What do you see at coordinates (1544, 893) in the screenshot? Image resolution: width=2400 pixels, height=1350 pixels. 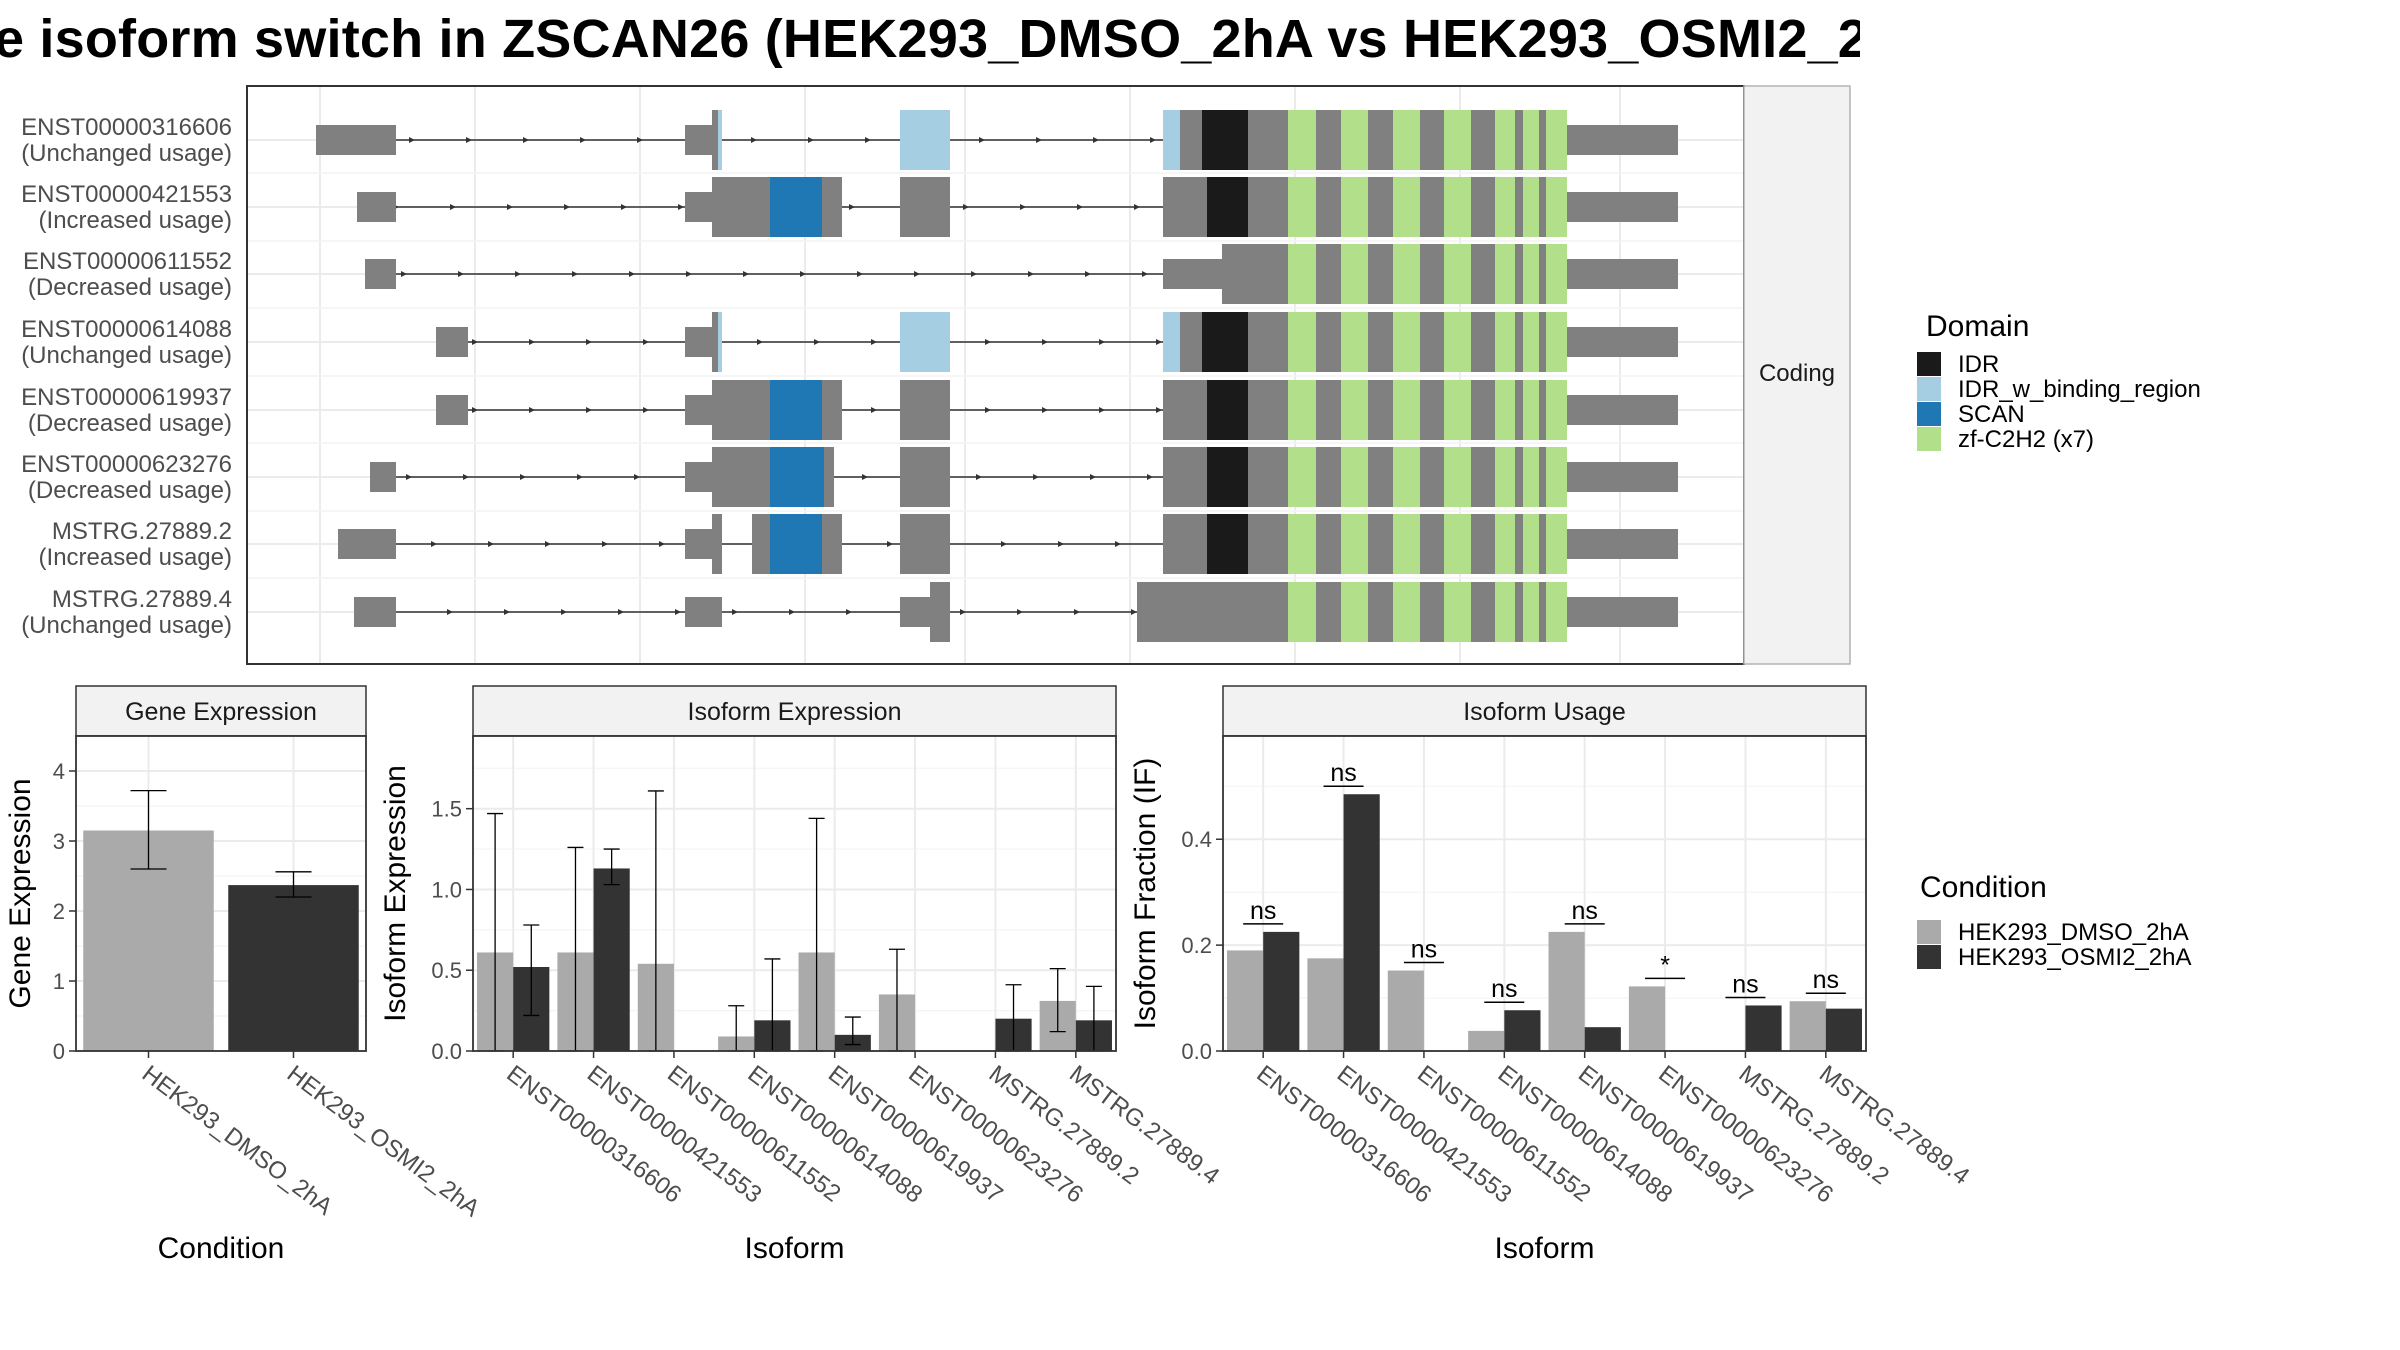 I see `panel-border` at bounding box center [1544, 893].